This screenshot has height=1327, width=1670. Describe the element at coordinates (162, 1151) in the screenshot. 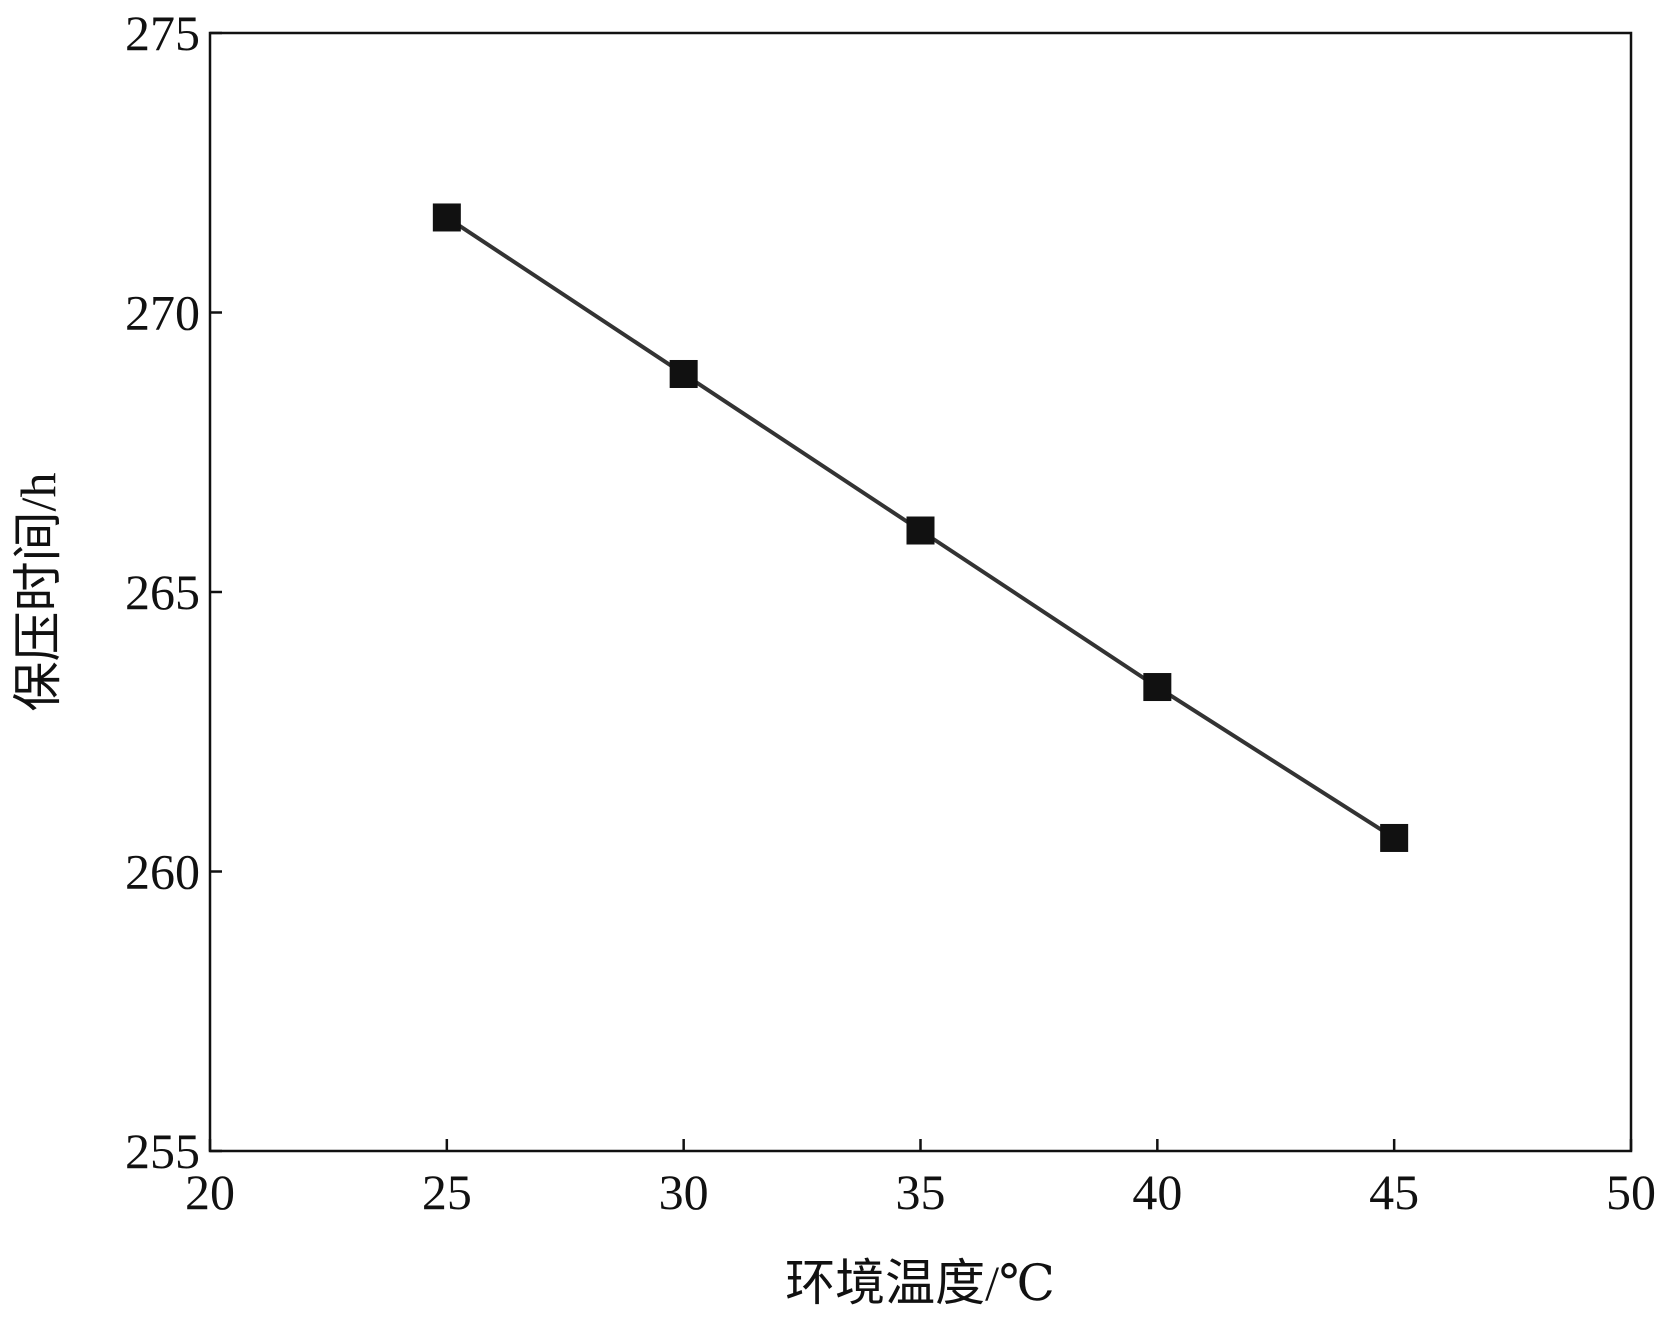

I see `y-tick-label: 255` at that location.